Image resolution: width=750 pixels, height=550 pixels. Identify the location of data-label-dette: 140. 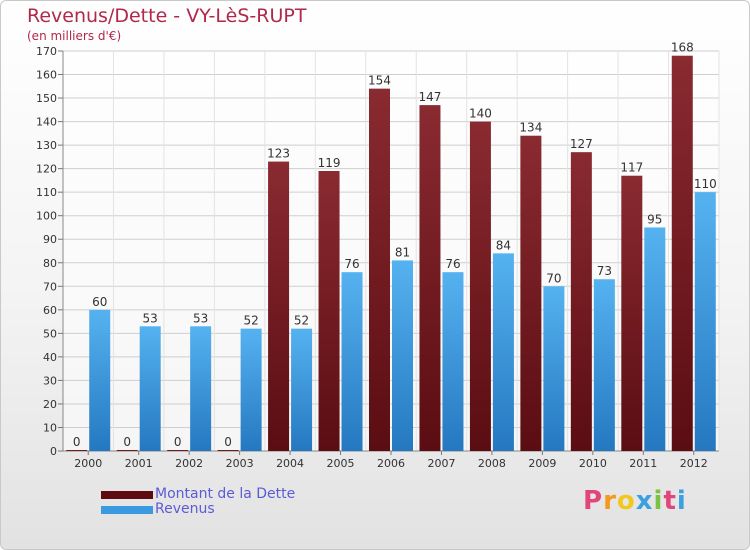
(480, 114).